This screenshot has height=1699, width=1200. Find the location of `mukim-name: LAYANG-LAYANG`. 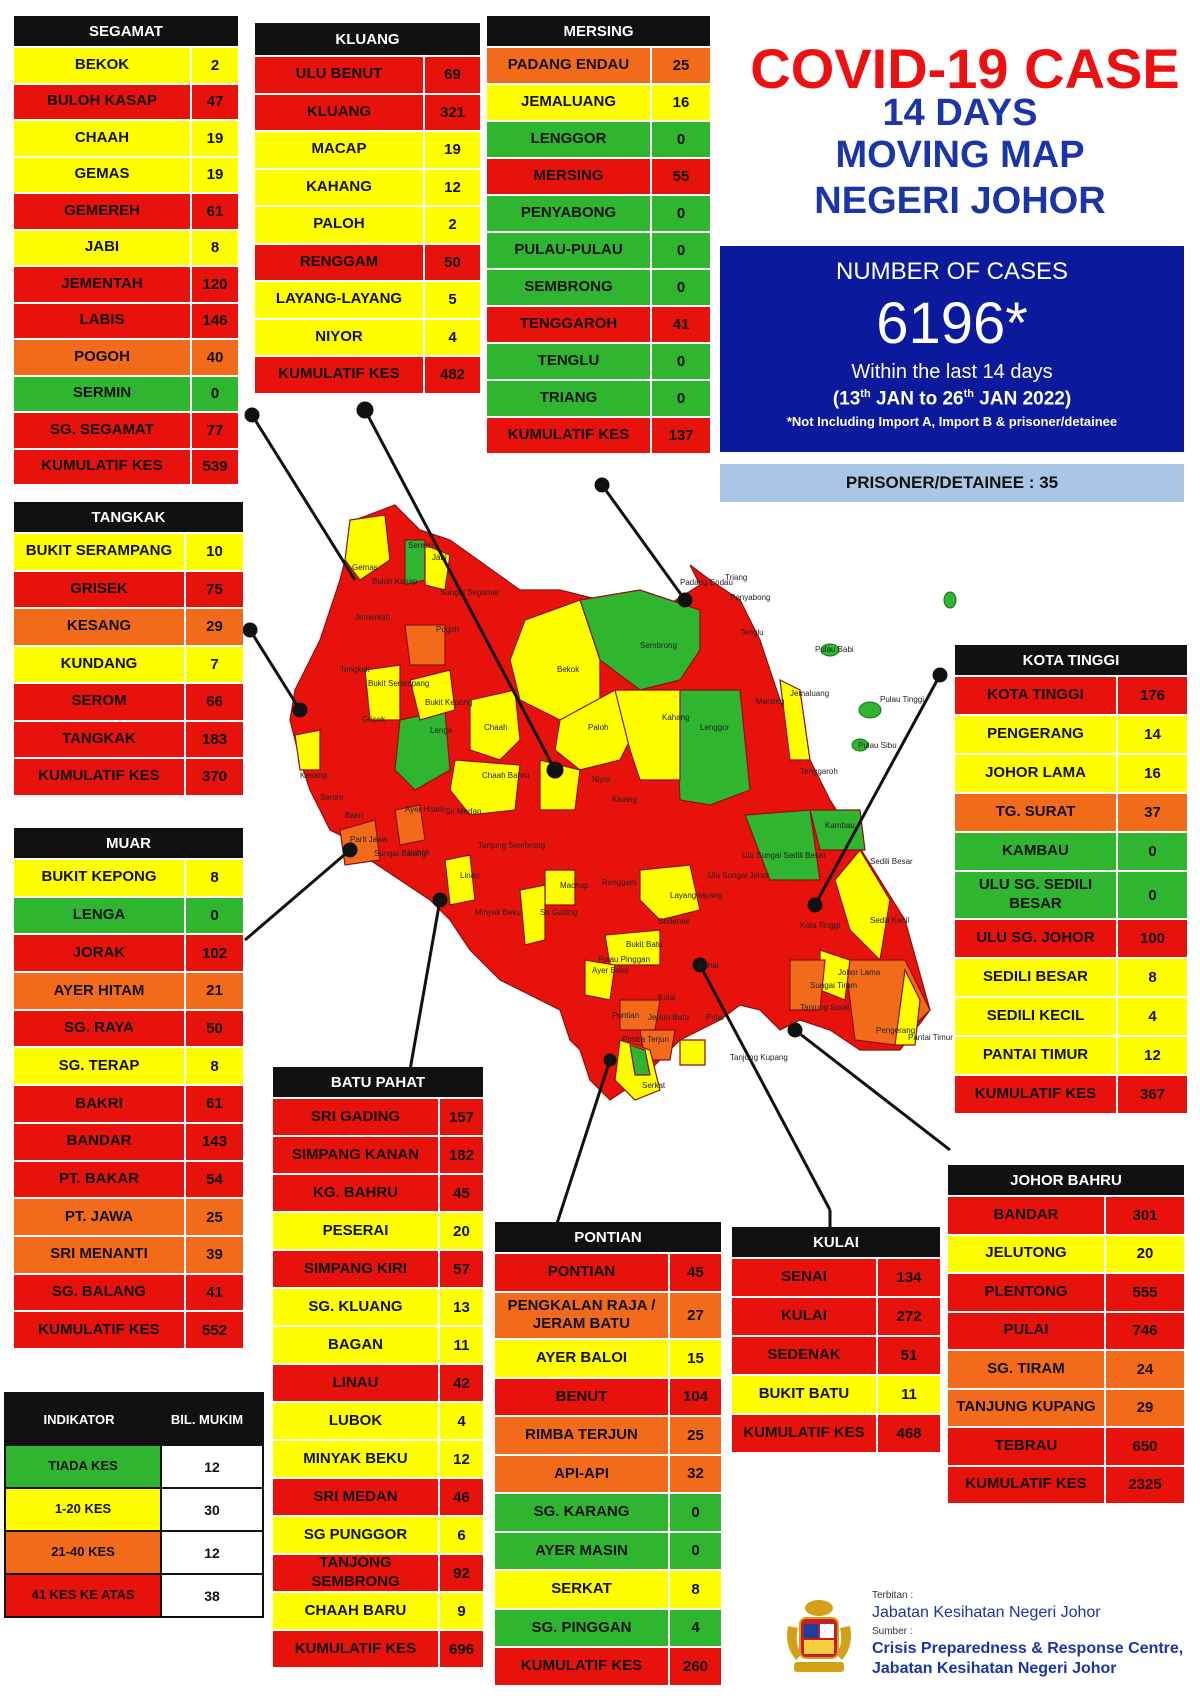

mukim-name: LAYANG-LAYANG is located at coordinates (340, 300).